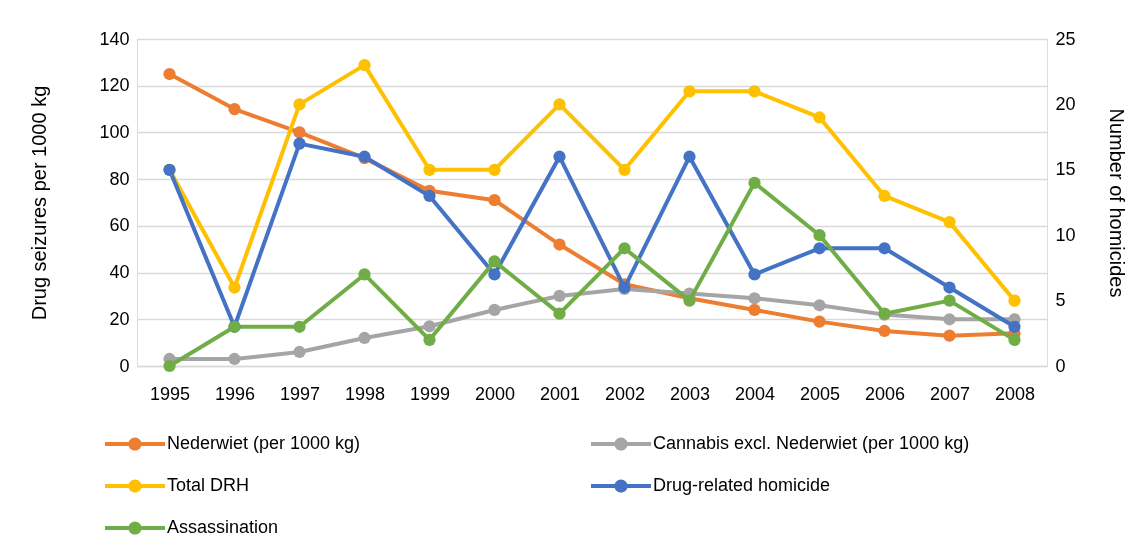  I want to click on y2-axis-title: Number of homicides, so click(1116, 203).